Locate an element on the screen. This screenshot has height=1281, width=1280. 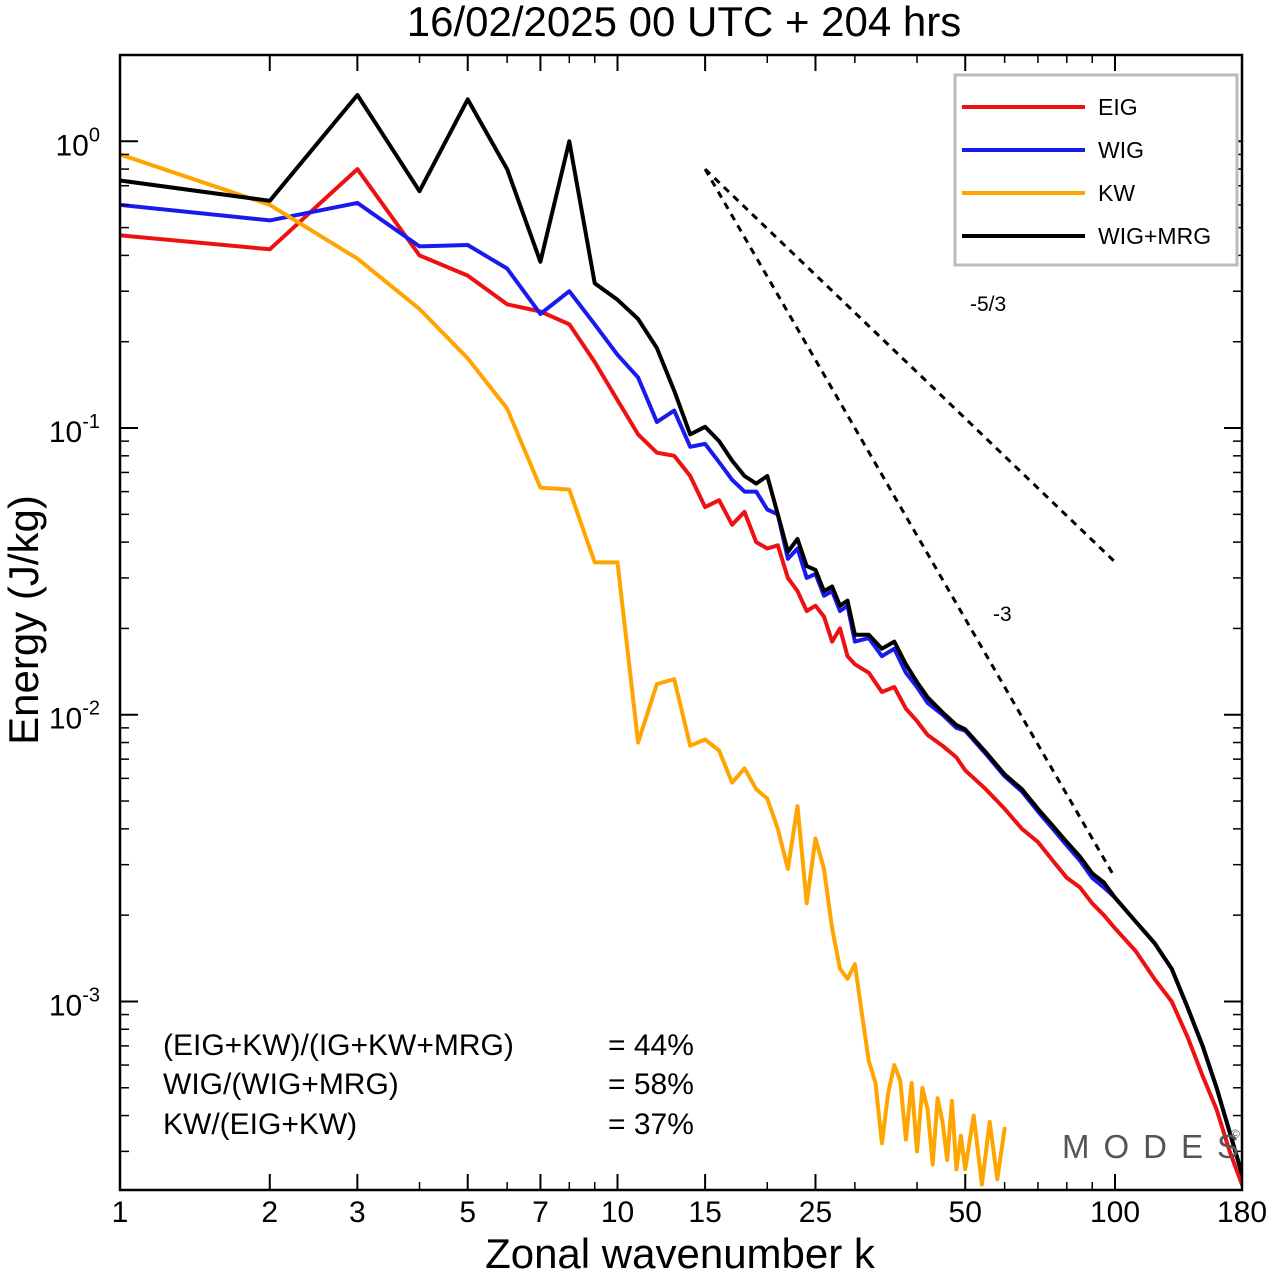
stat-label: WIG/(WIG+MRG) is located at coordinates (281, 1084).